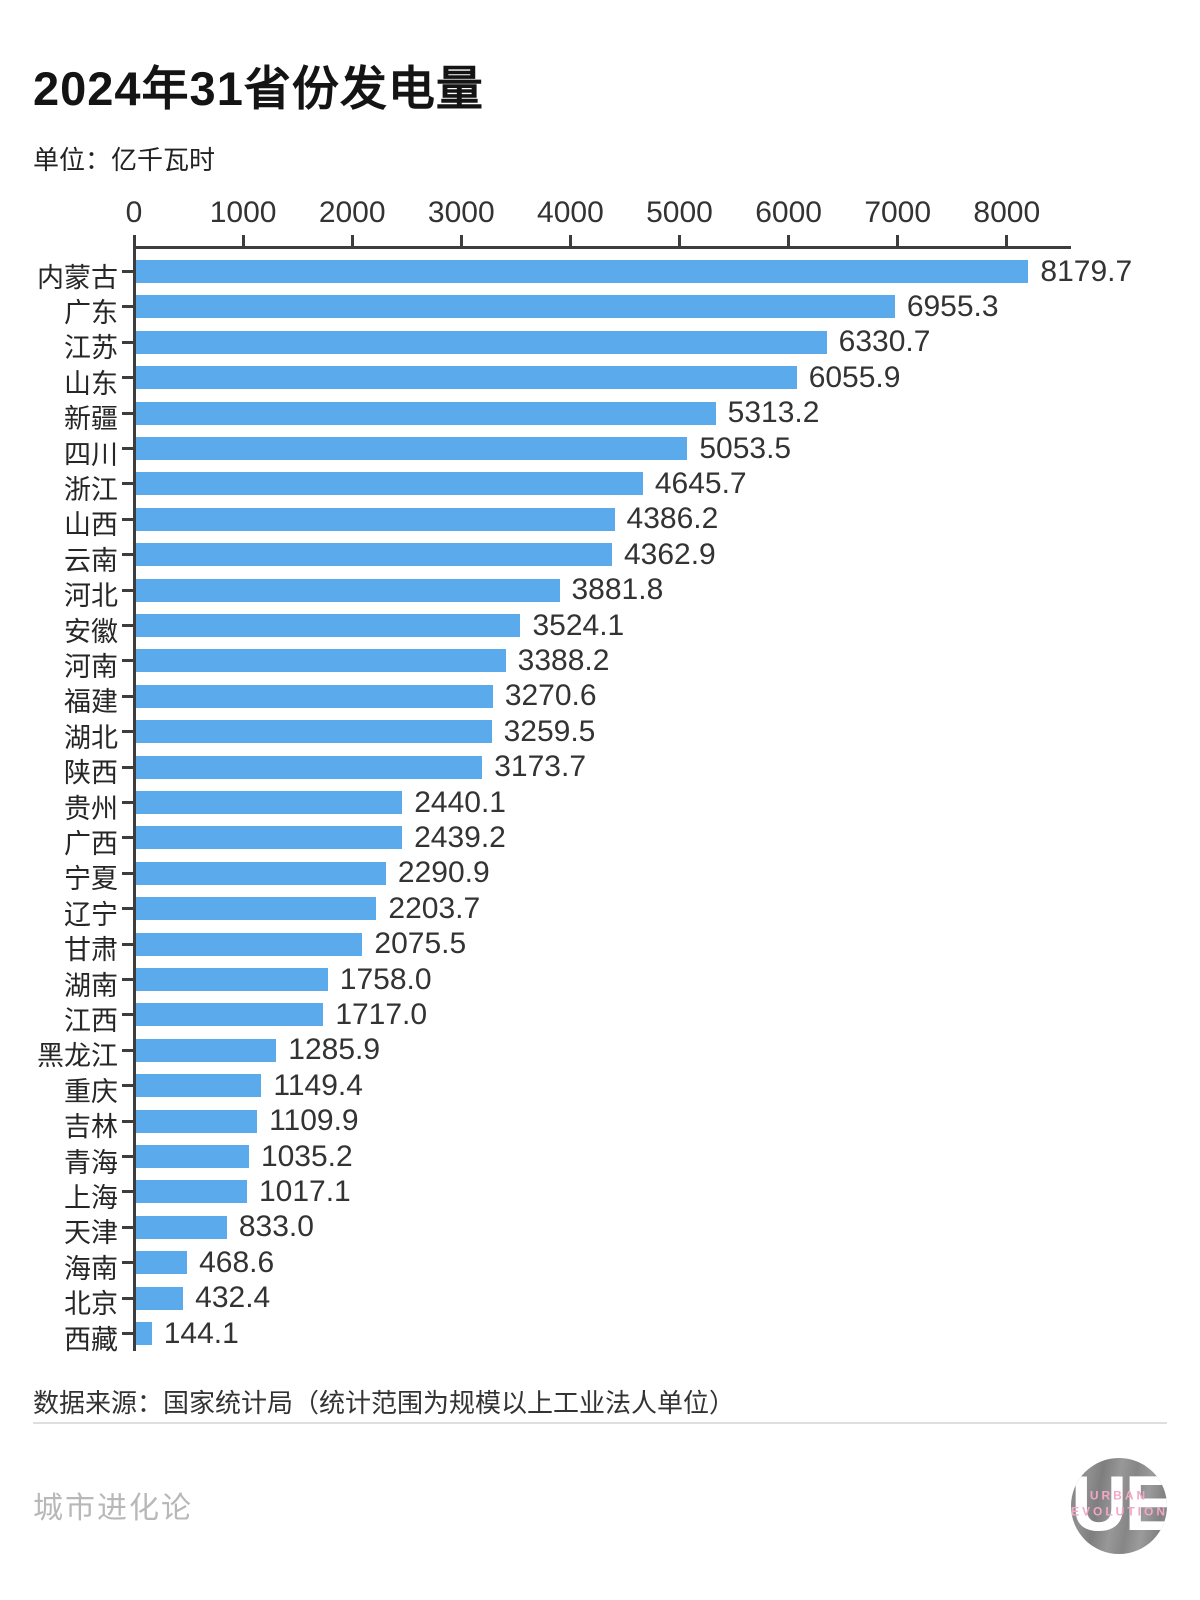 This screenshot has width=1200, height=1600. I want to click on bar-value-label: 2439.2, so click(460, 837).